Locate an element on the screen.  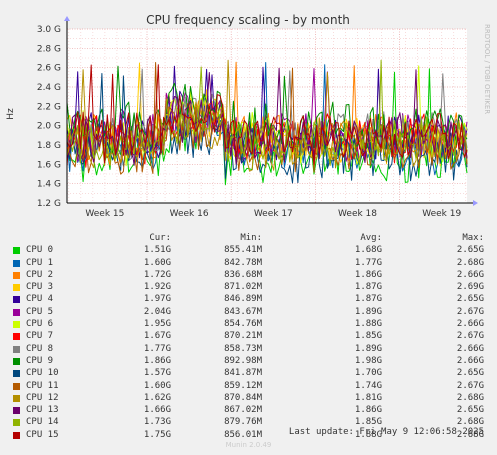
legend-col-avg: Avg: is located at coordinates (371, 238).